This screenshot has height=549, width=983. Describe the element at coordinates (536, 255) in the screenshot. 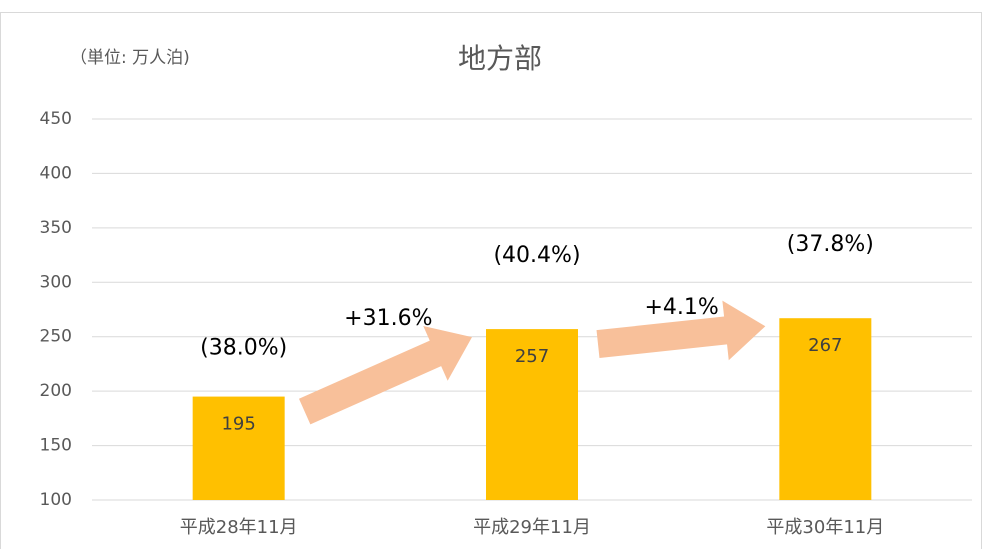

I see `share-label: (40.4%)` at that location.